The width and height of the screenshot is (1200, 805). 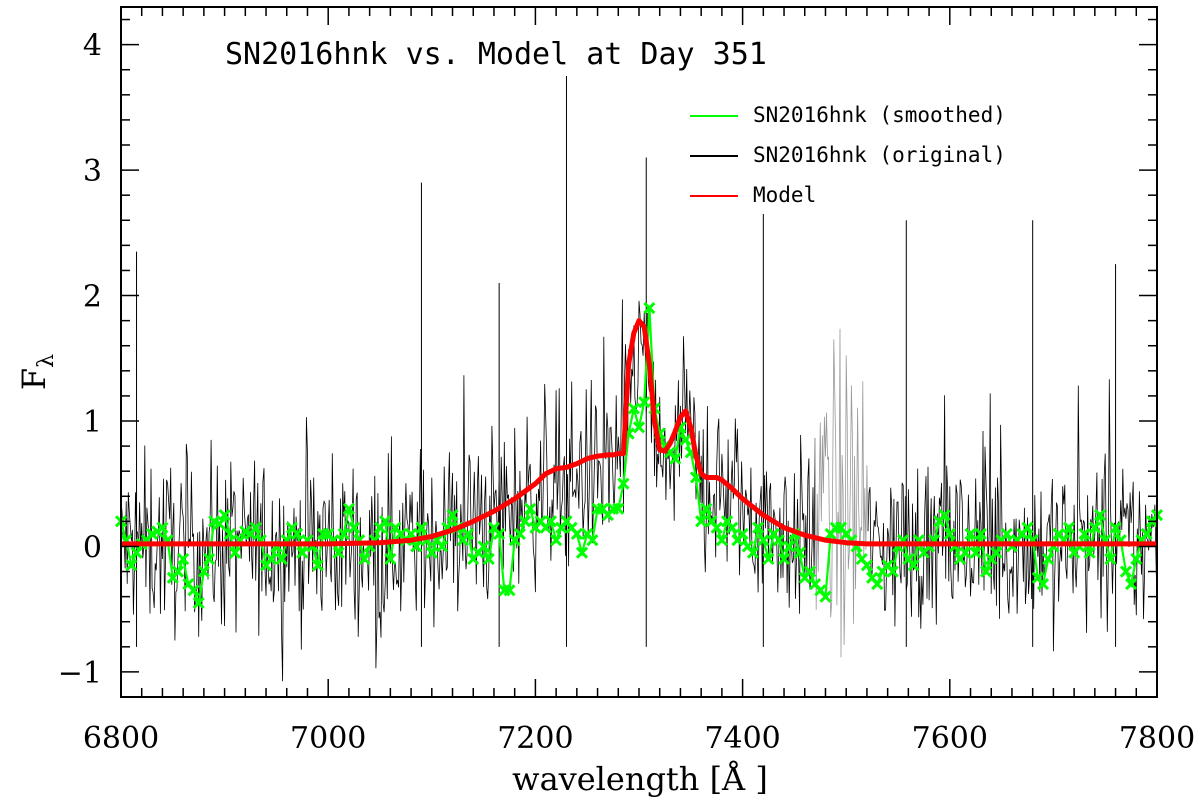 What do you see at coordinates (46, 361) in the screenshot?
I see `y-axis-label-subscript: λ` at bounding box center [46, 361].